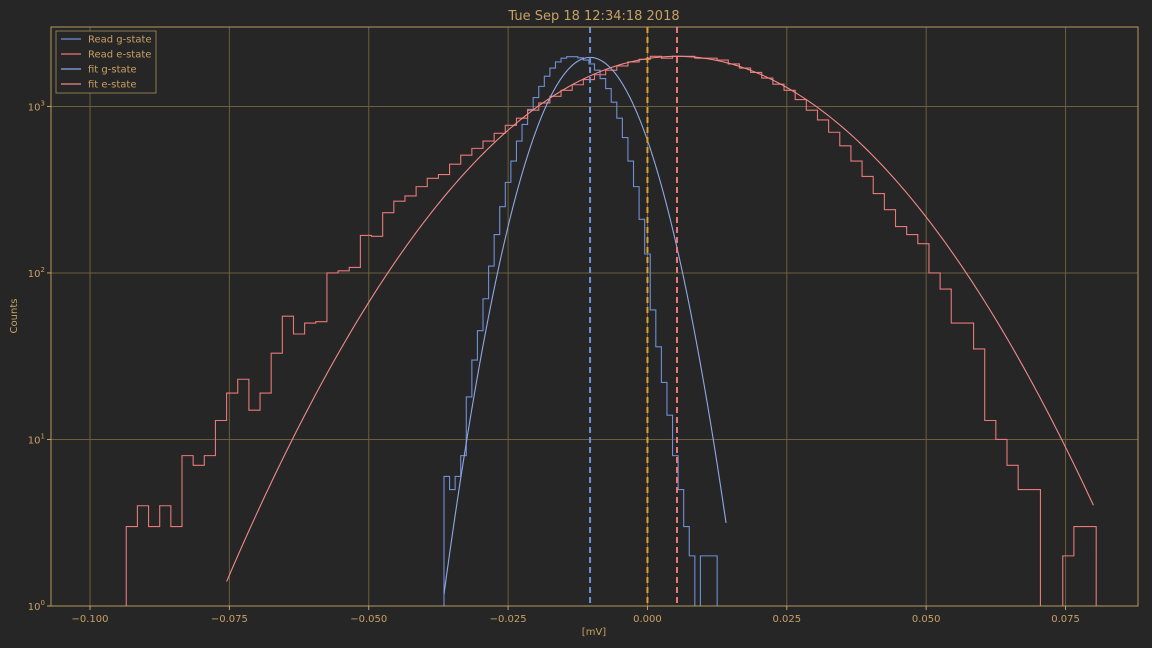 This screenshot has height=648, width=1152. Describe the element at coordinates (36, 606) in the screenshot. I see `y-tick-label: 10⁰` at that location.